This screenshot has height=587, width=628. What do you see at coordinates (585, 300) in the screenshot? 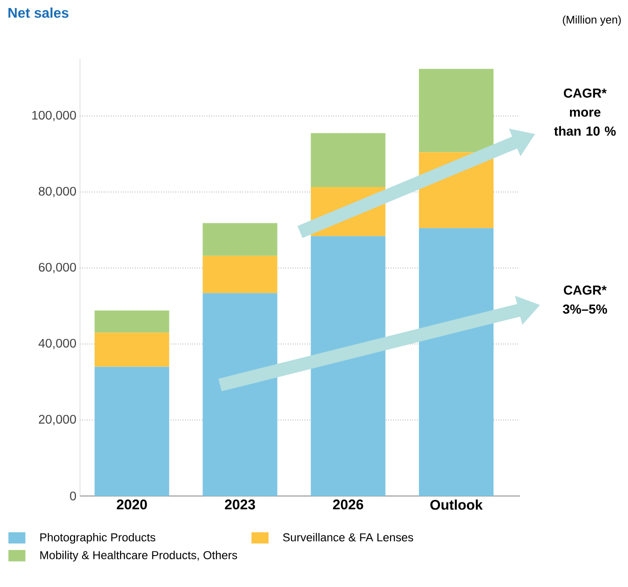
I see `text: CAGR* 3%–5%` at bounding box center [585, 300].